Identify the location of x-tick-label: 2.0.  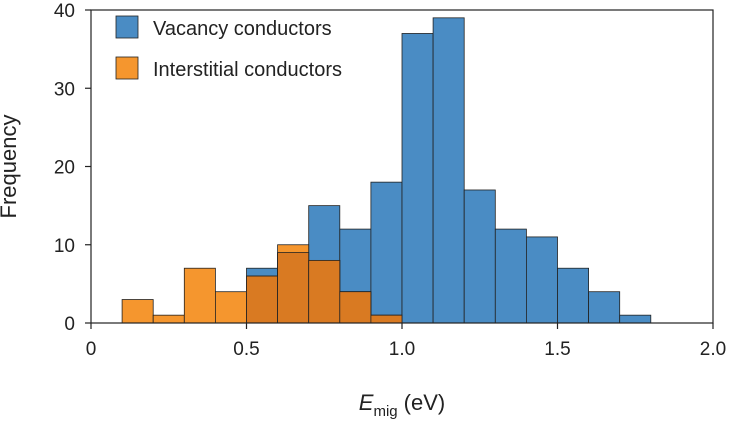
(713, 349).